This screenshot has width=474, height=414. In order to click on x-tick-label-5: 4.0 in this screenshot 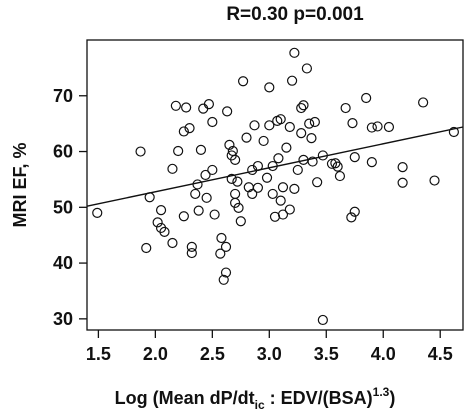, I will do `click(383, 354)`.